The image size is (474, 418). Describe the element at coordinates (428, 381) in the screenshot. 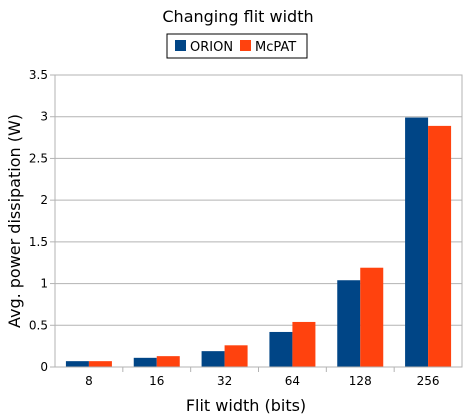

I see `x-tick-label: 256` at that location.